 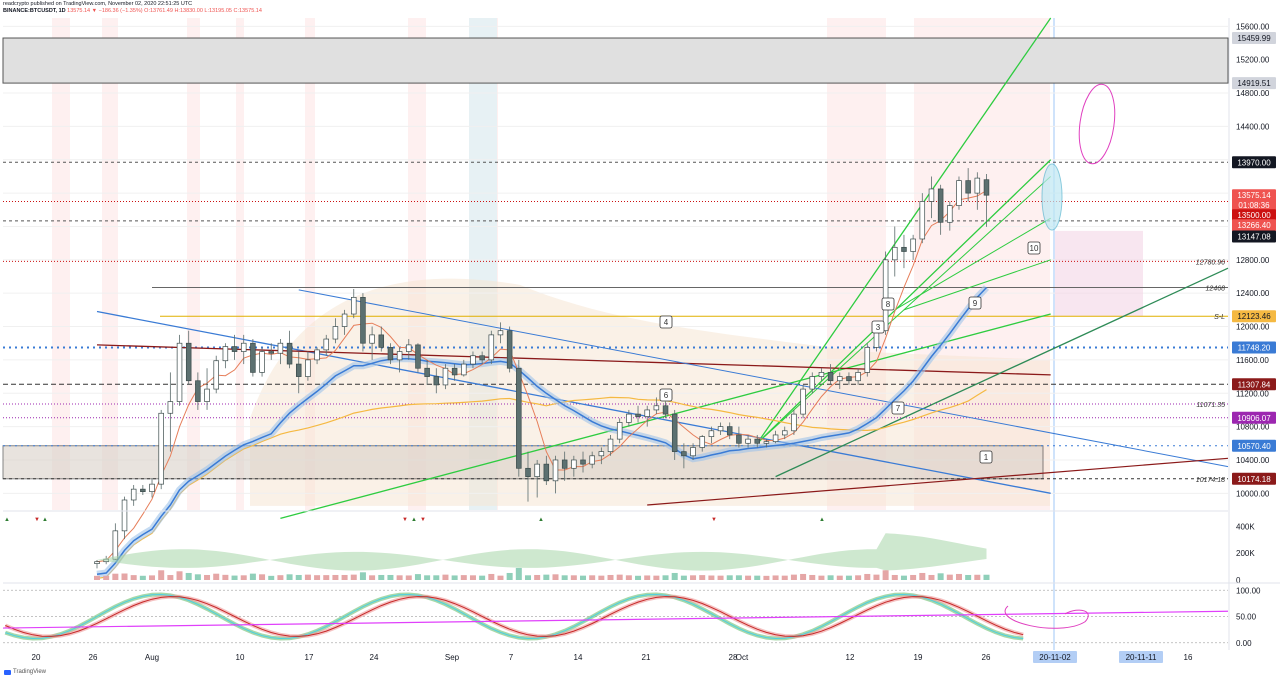 I want to click on callout-box, so click(x=888, y=304).